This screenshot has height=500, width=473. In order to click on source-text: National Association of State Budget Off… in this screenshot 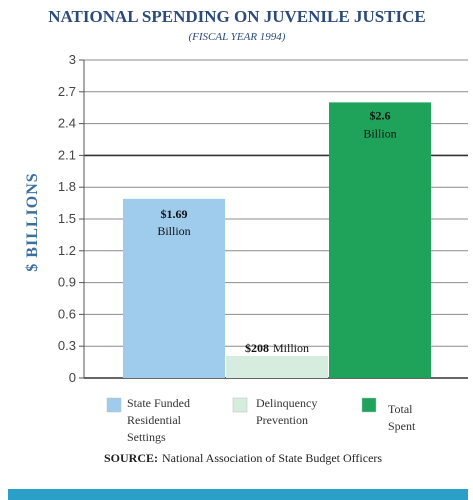, I will do `click(272, 458)`.